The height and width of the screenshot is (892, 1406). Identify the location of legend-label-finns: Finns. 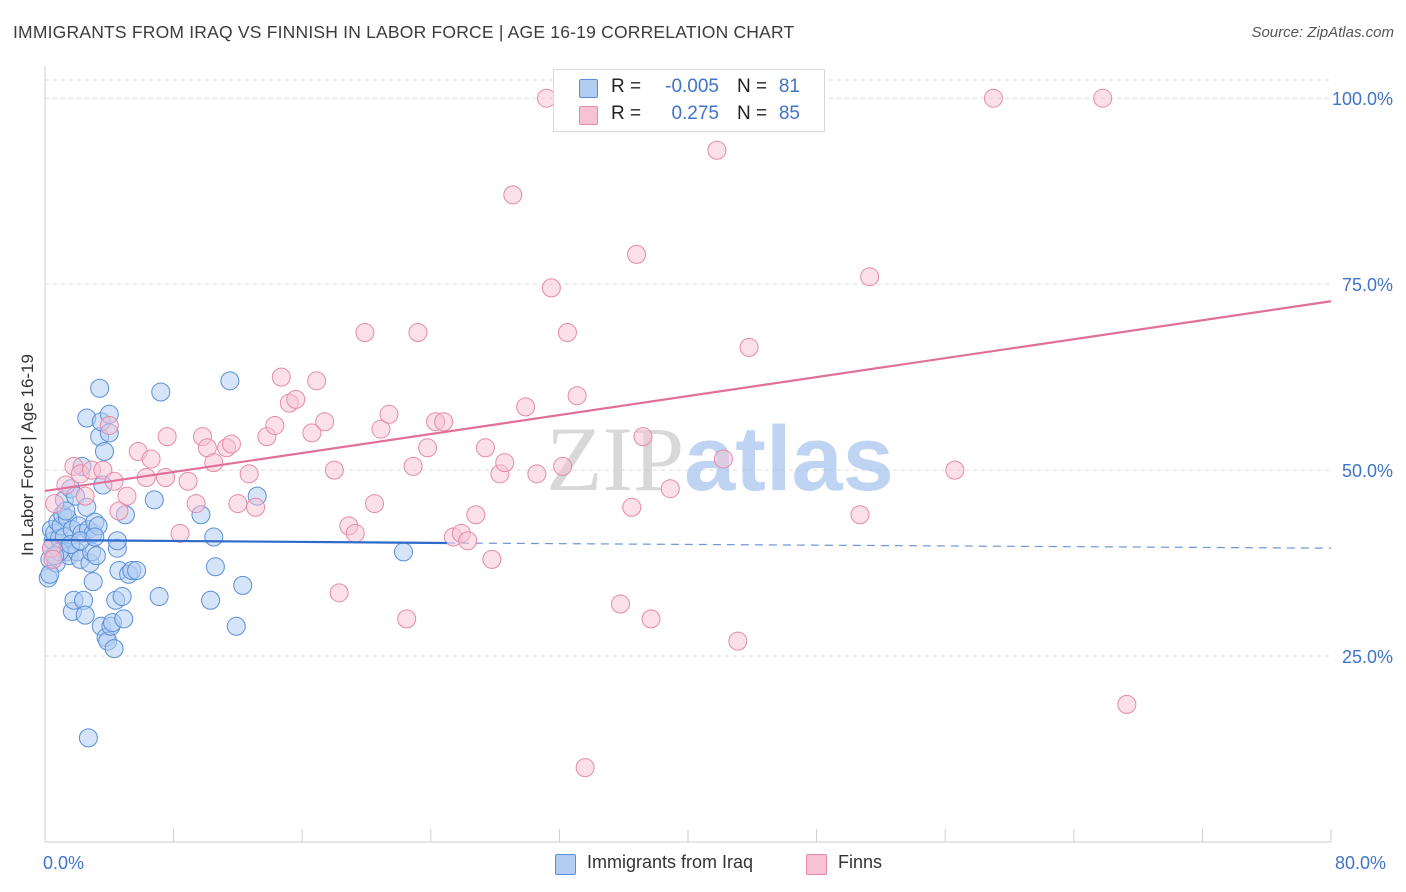
(860, 862).